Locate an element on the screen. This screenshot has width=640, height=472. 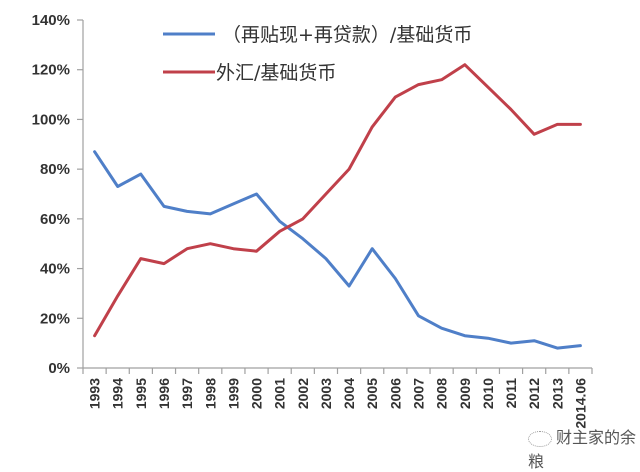
y-tick-label: 0% is located at coordinates (59, 368).